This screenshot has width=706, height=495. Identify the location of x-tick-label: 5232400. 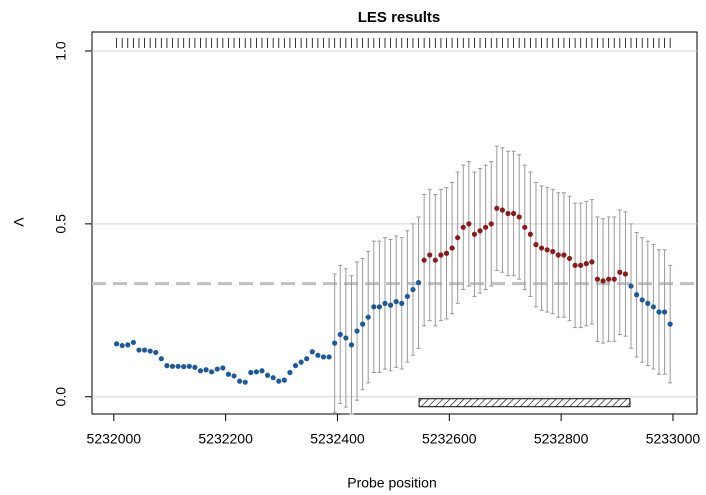
(337, 439).